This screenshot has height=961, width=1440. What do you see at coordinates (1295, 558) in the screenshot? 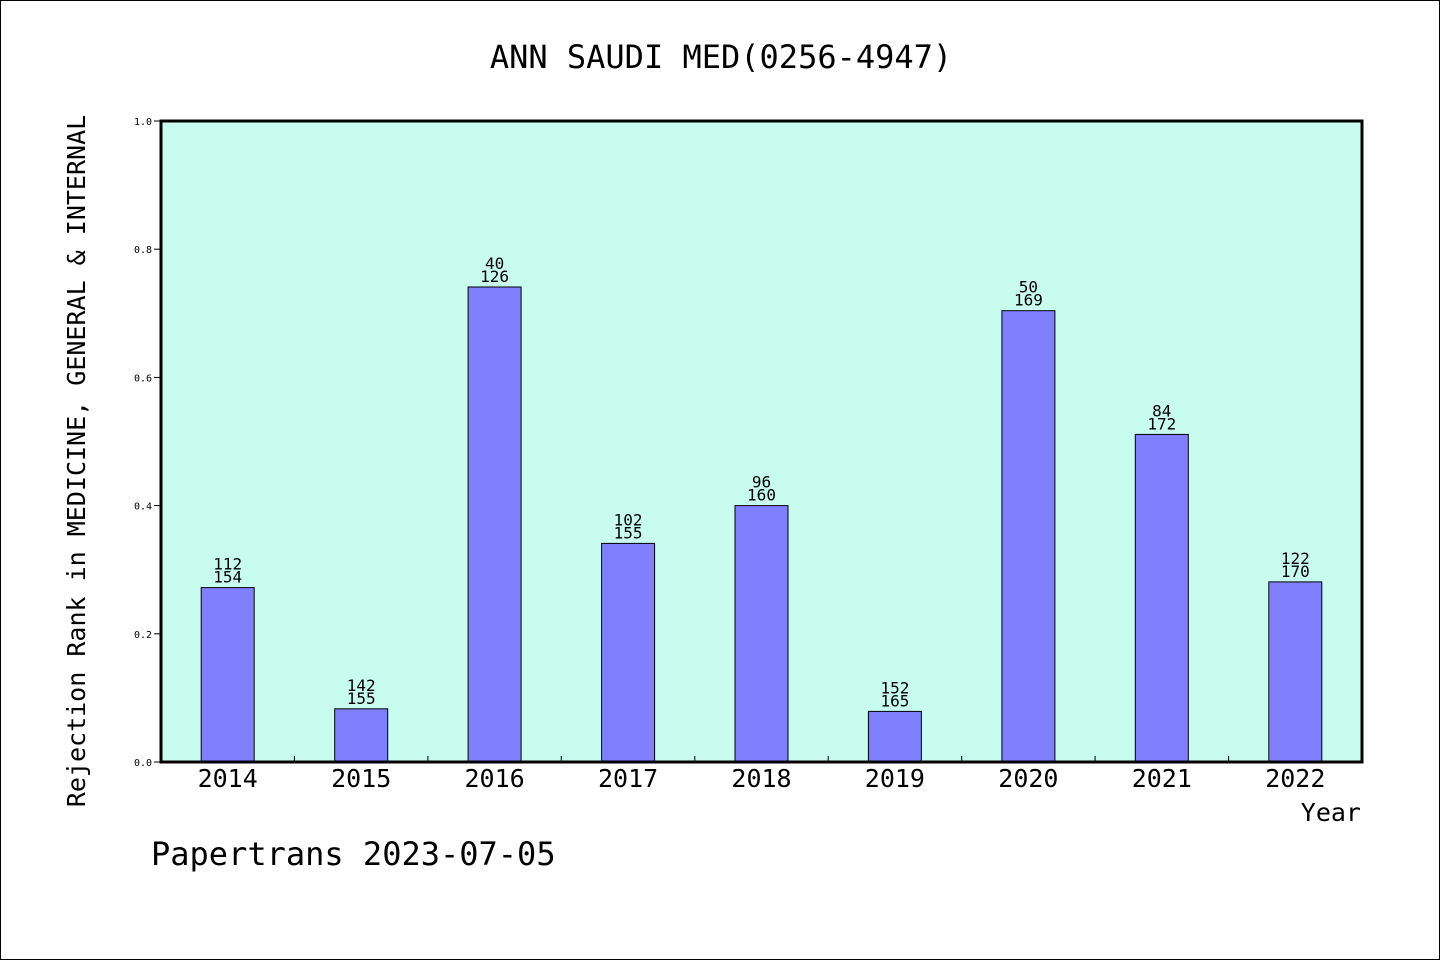
I see `bar-label-top-2022: 122` at bounding box center [1295, 558].